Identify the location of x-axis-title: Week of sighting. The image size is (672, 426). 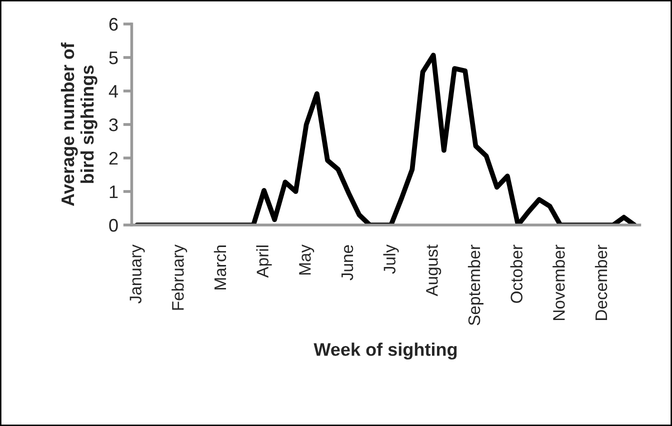
(385, 351).